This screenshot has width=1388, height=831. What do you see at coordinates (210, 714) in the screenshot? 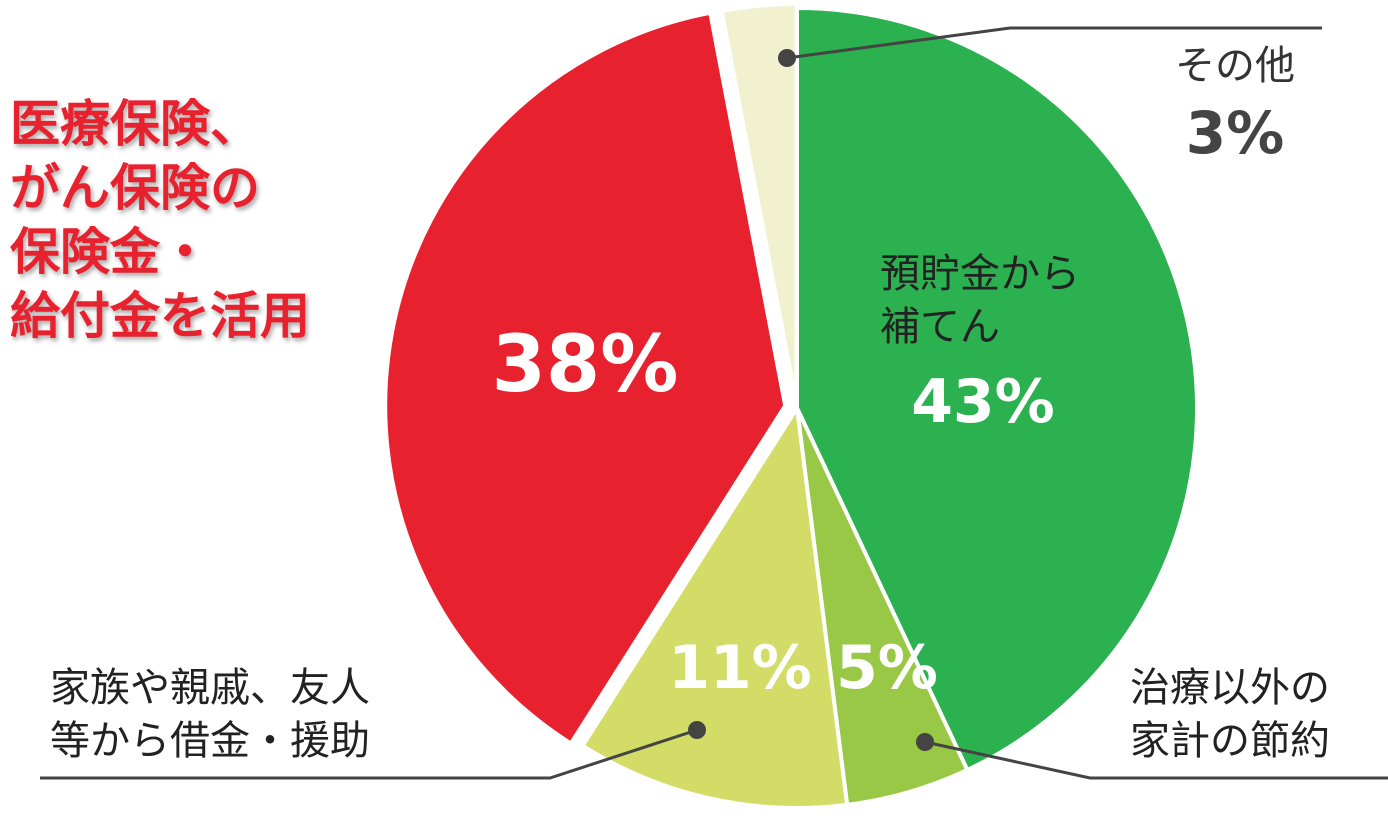
I see `category-label: 家族や親戚、友人 等から借金・援助` at bounding box center [210, 714].